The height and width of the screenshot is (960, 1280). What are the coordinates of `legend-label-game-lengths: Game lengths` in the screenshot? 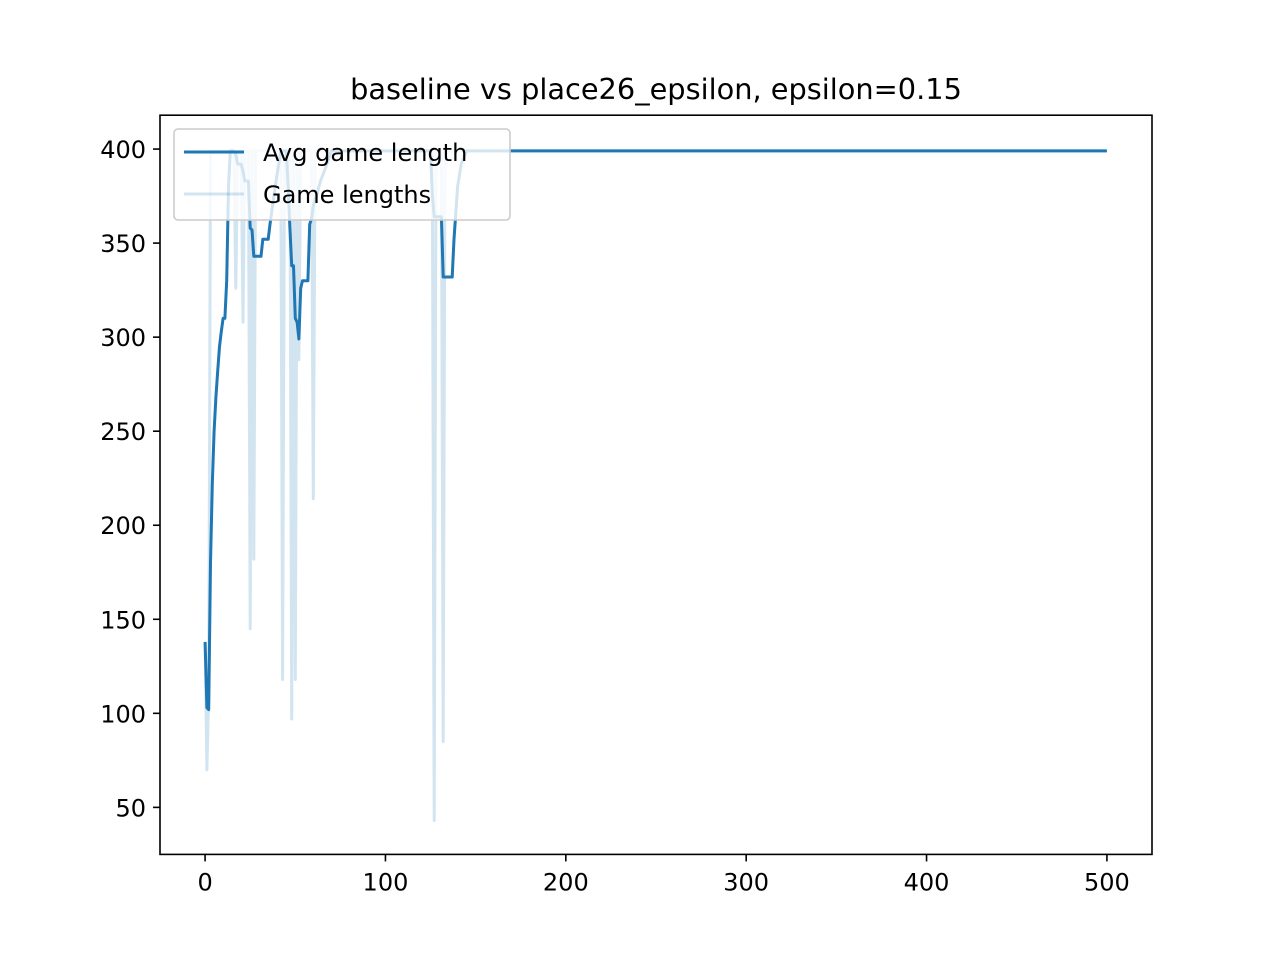 It's located at (347, 195).